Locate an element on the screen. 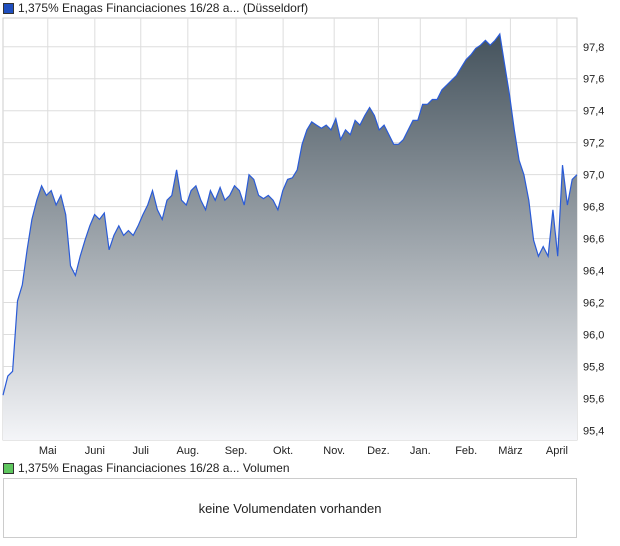 Image resolution: width=620 pixels, height=546 pixels. y-tick-label: 96,2 is located at coordinates (593, 304).